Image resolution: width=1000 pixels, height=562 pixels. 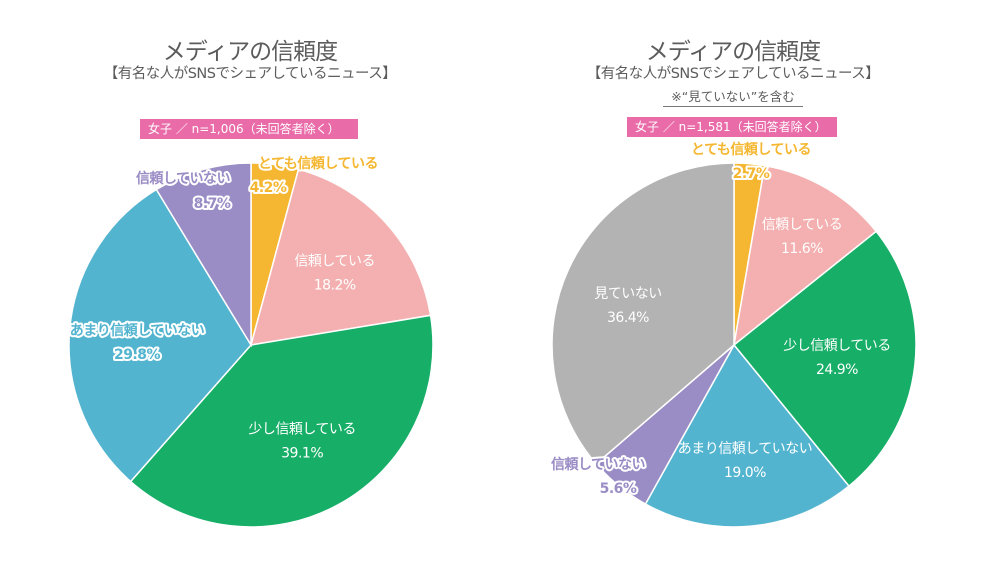 I want to click on slice-value-label: 19.0%, so click(x=745, y=473).